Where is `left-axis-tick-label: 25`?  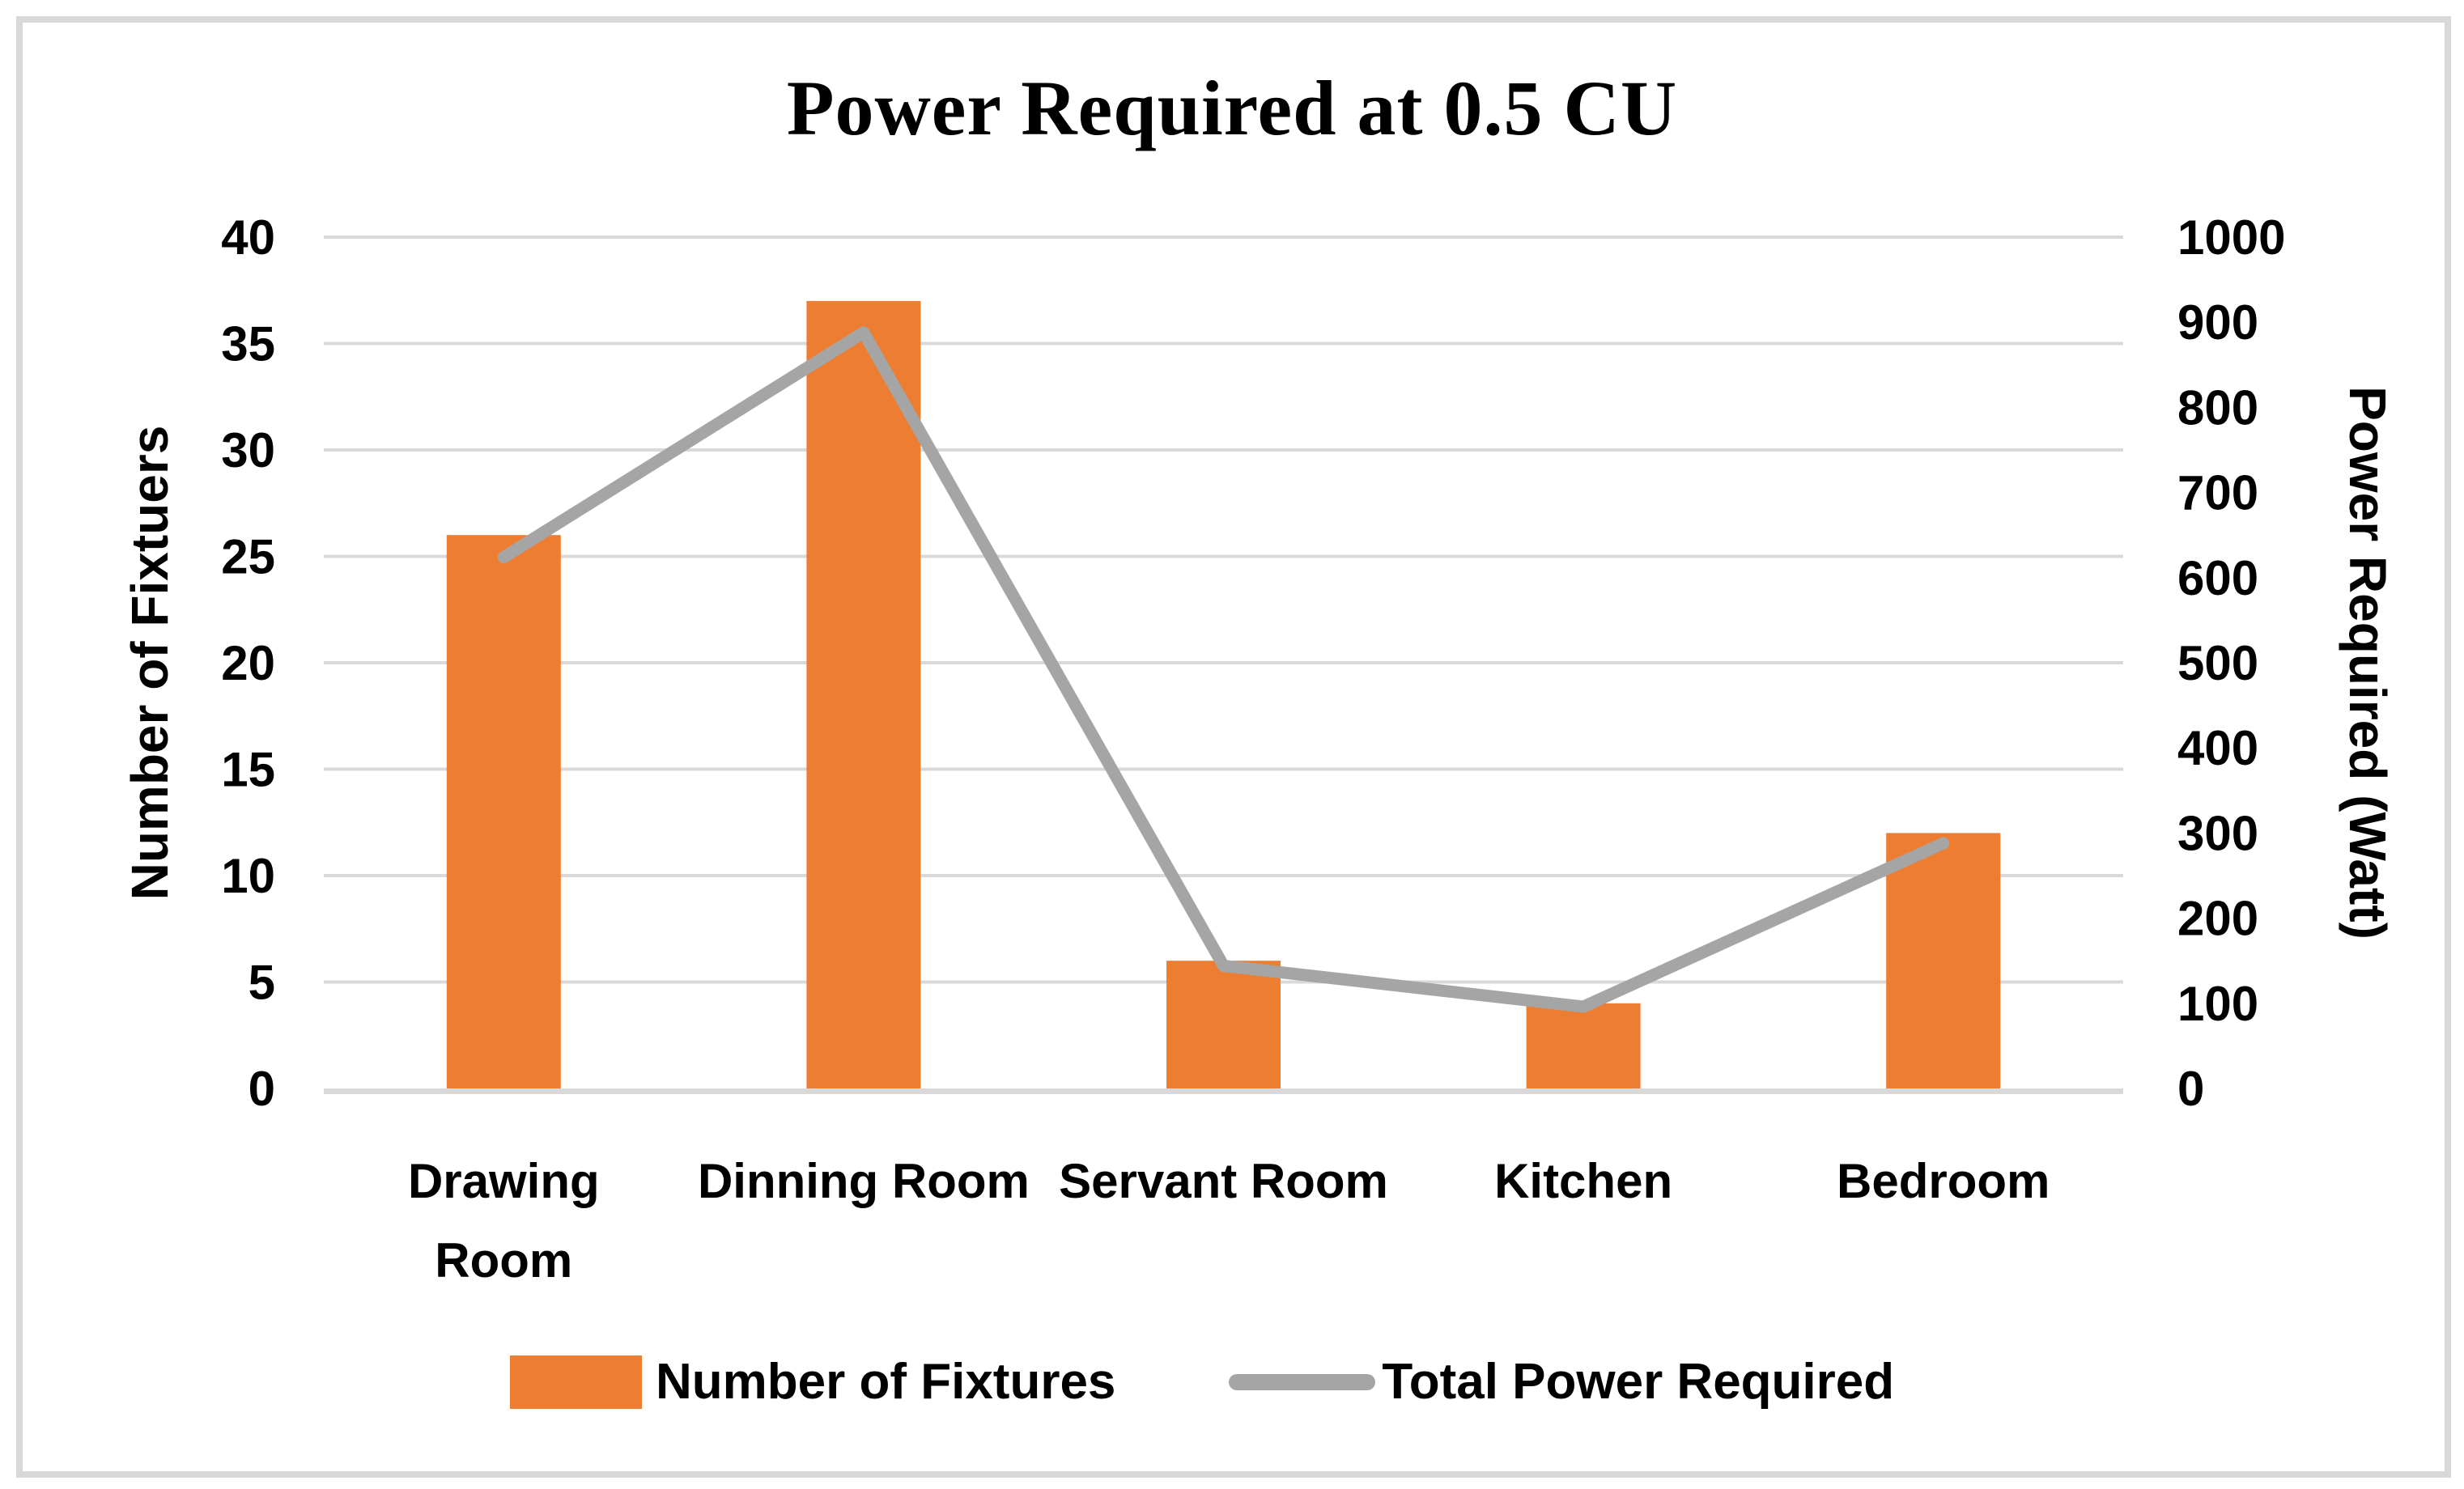 left-axis-tick-label: 25 is located at coordinates (248, 557).